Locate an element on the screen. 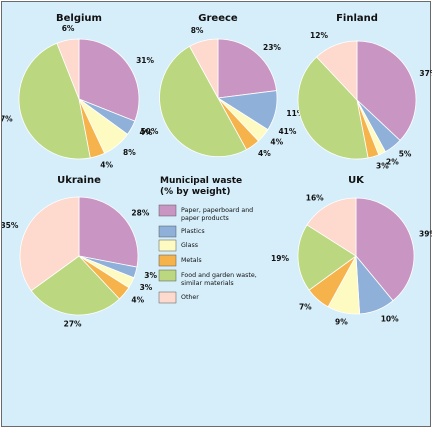 The width and height of the screenshot is (434, 430). legend-label: similar materials is located at coordinates (207, 283).